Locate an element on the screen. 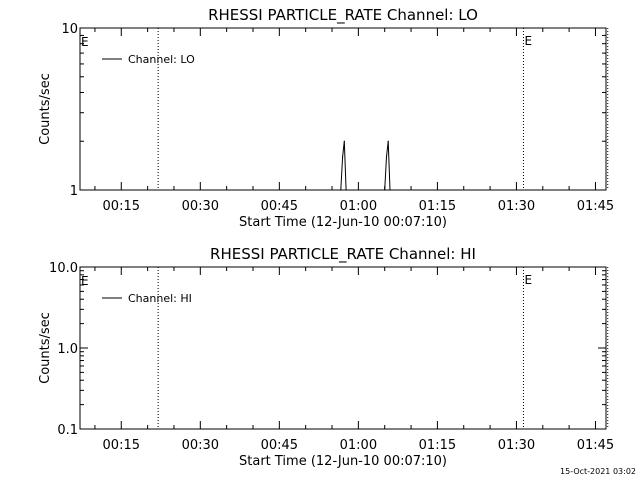 The width and height of the screenshot is (640, 480). timestamp-label: 15-Oct-2021 03:02 is located at coordinates (598, 471).